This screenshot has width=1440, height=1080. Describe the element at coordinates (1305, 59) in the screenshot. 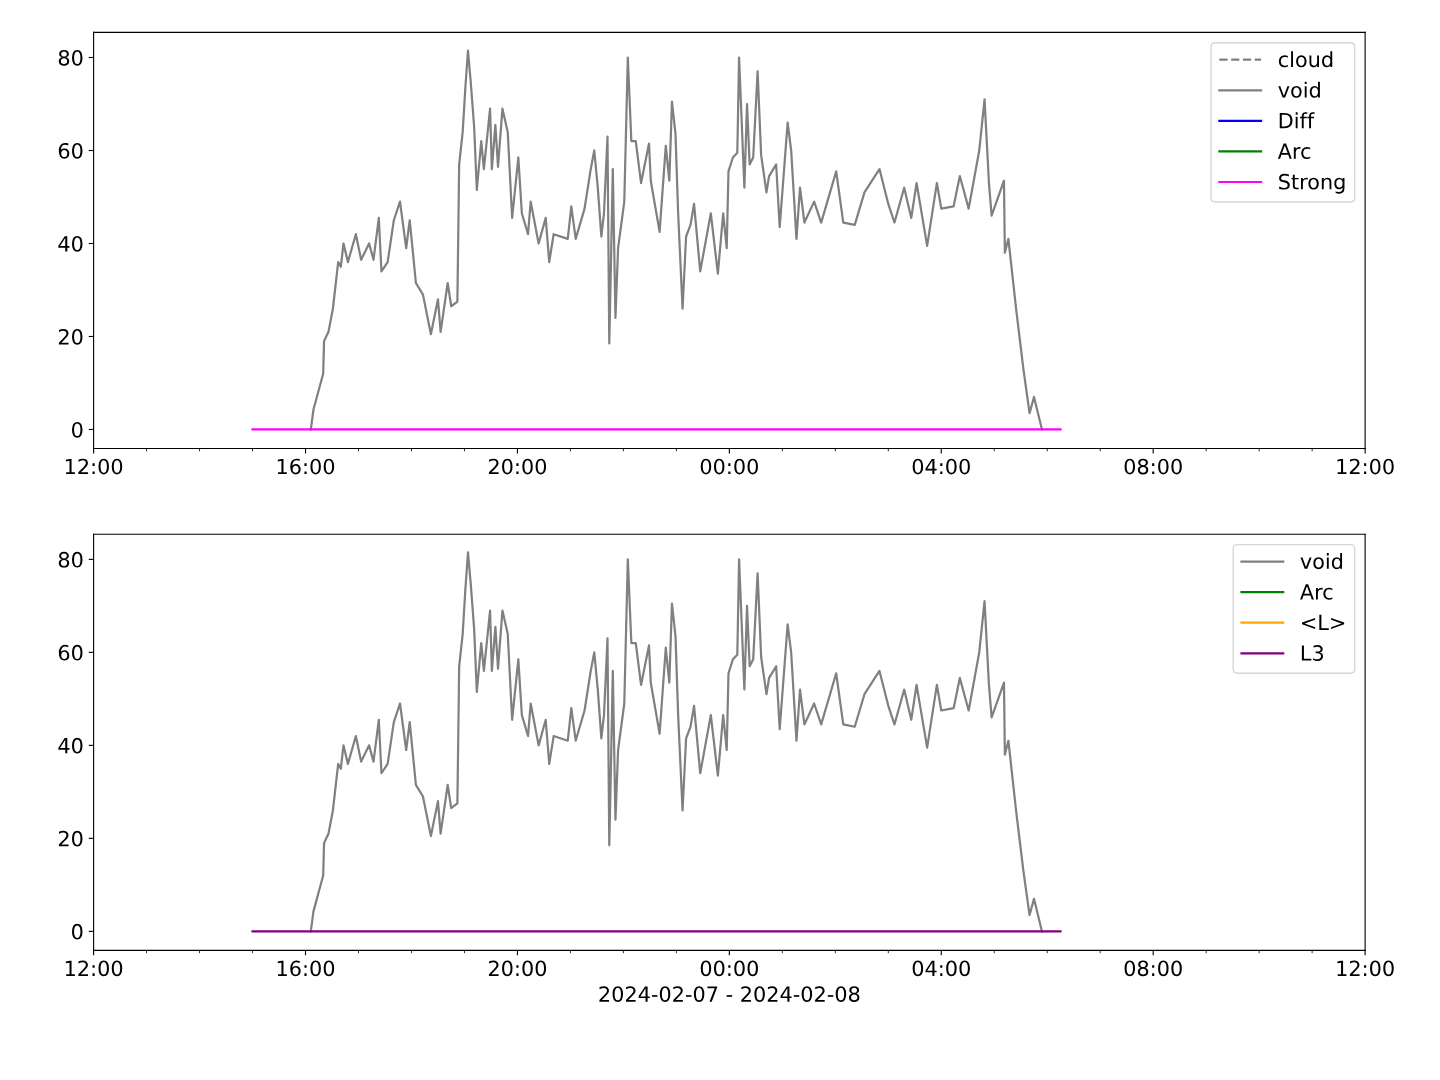

I see `legend-label: cloud` at that location.